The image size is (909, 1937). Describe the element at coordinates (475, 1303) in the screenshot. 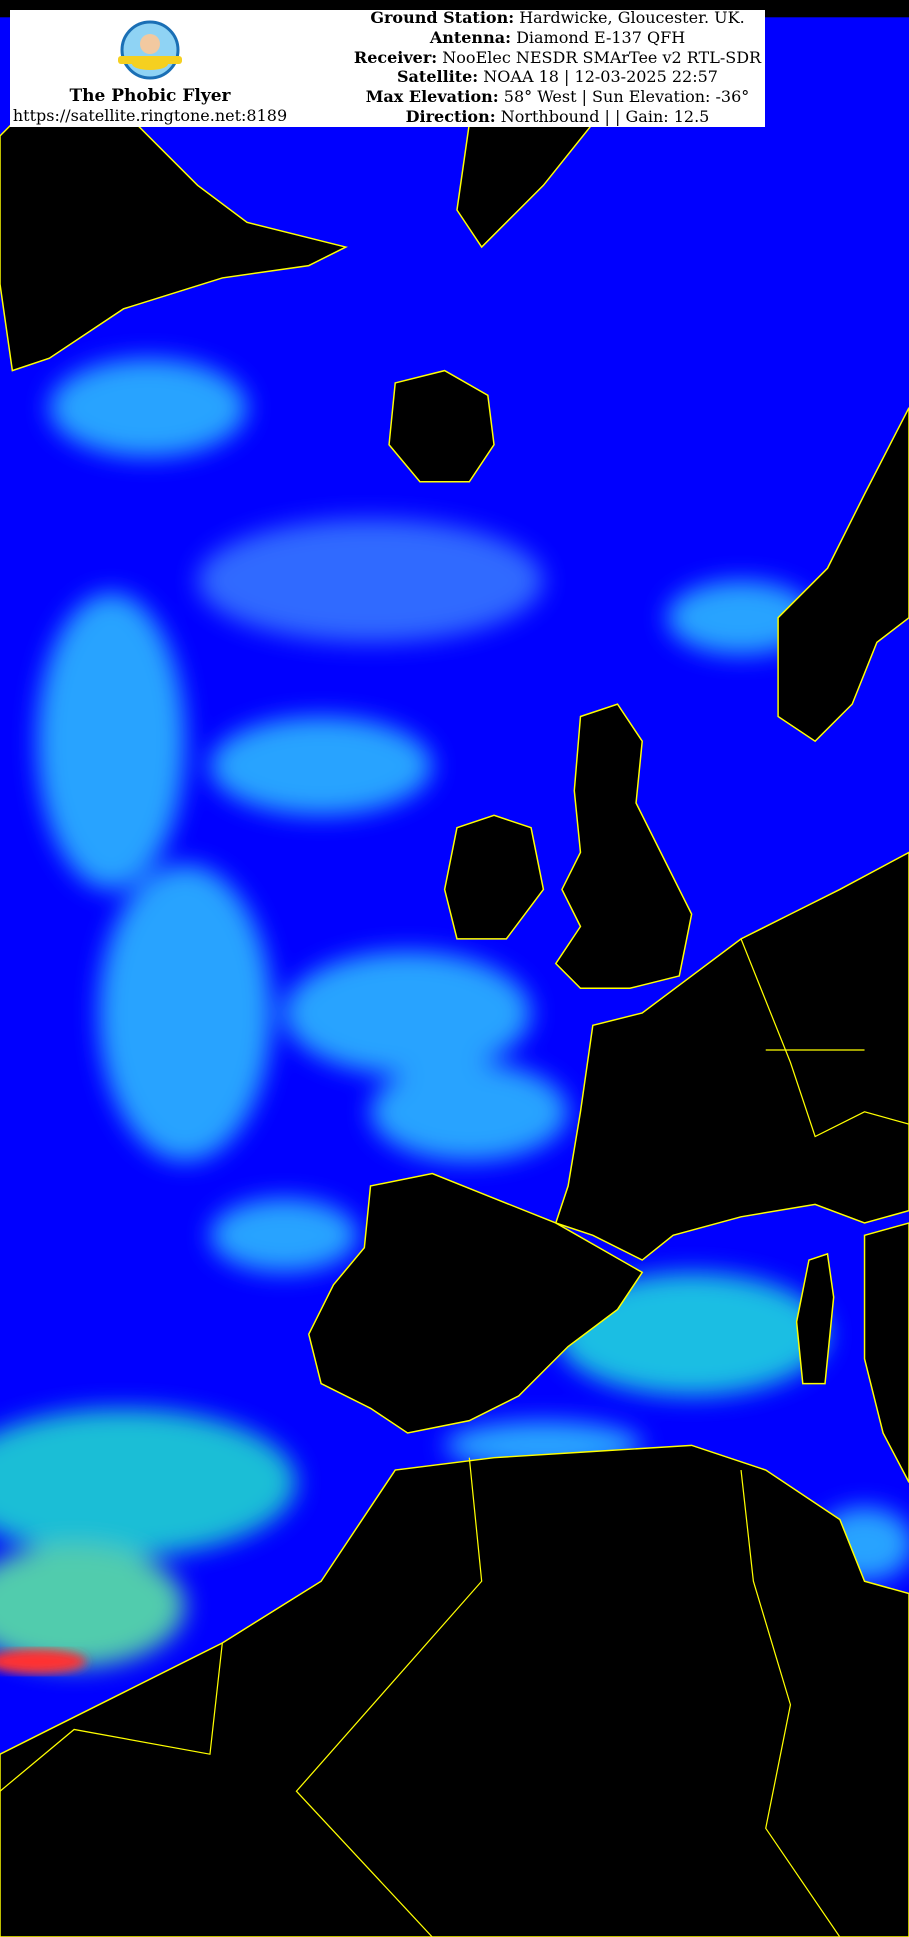

I see `iberia` at that location.